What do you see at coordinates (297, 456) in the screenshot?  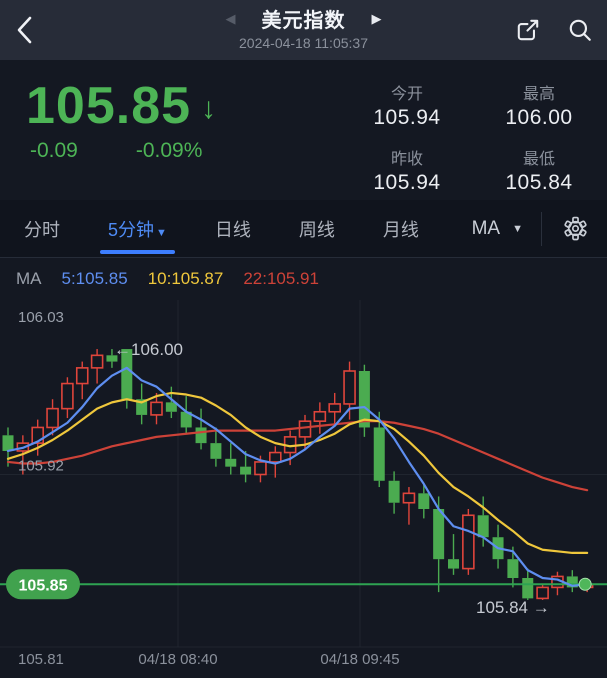 I see `ma22-line` at bounding box center [297, 456].